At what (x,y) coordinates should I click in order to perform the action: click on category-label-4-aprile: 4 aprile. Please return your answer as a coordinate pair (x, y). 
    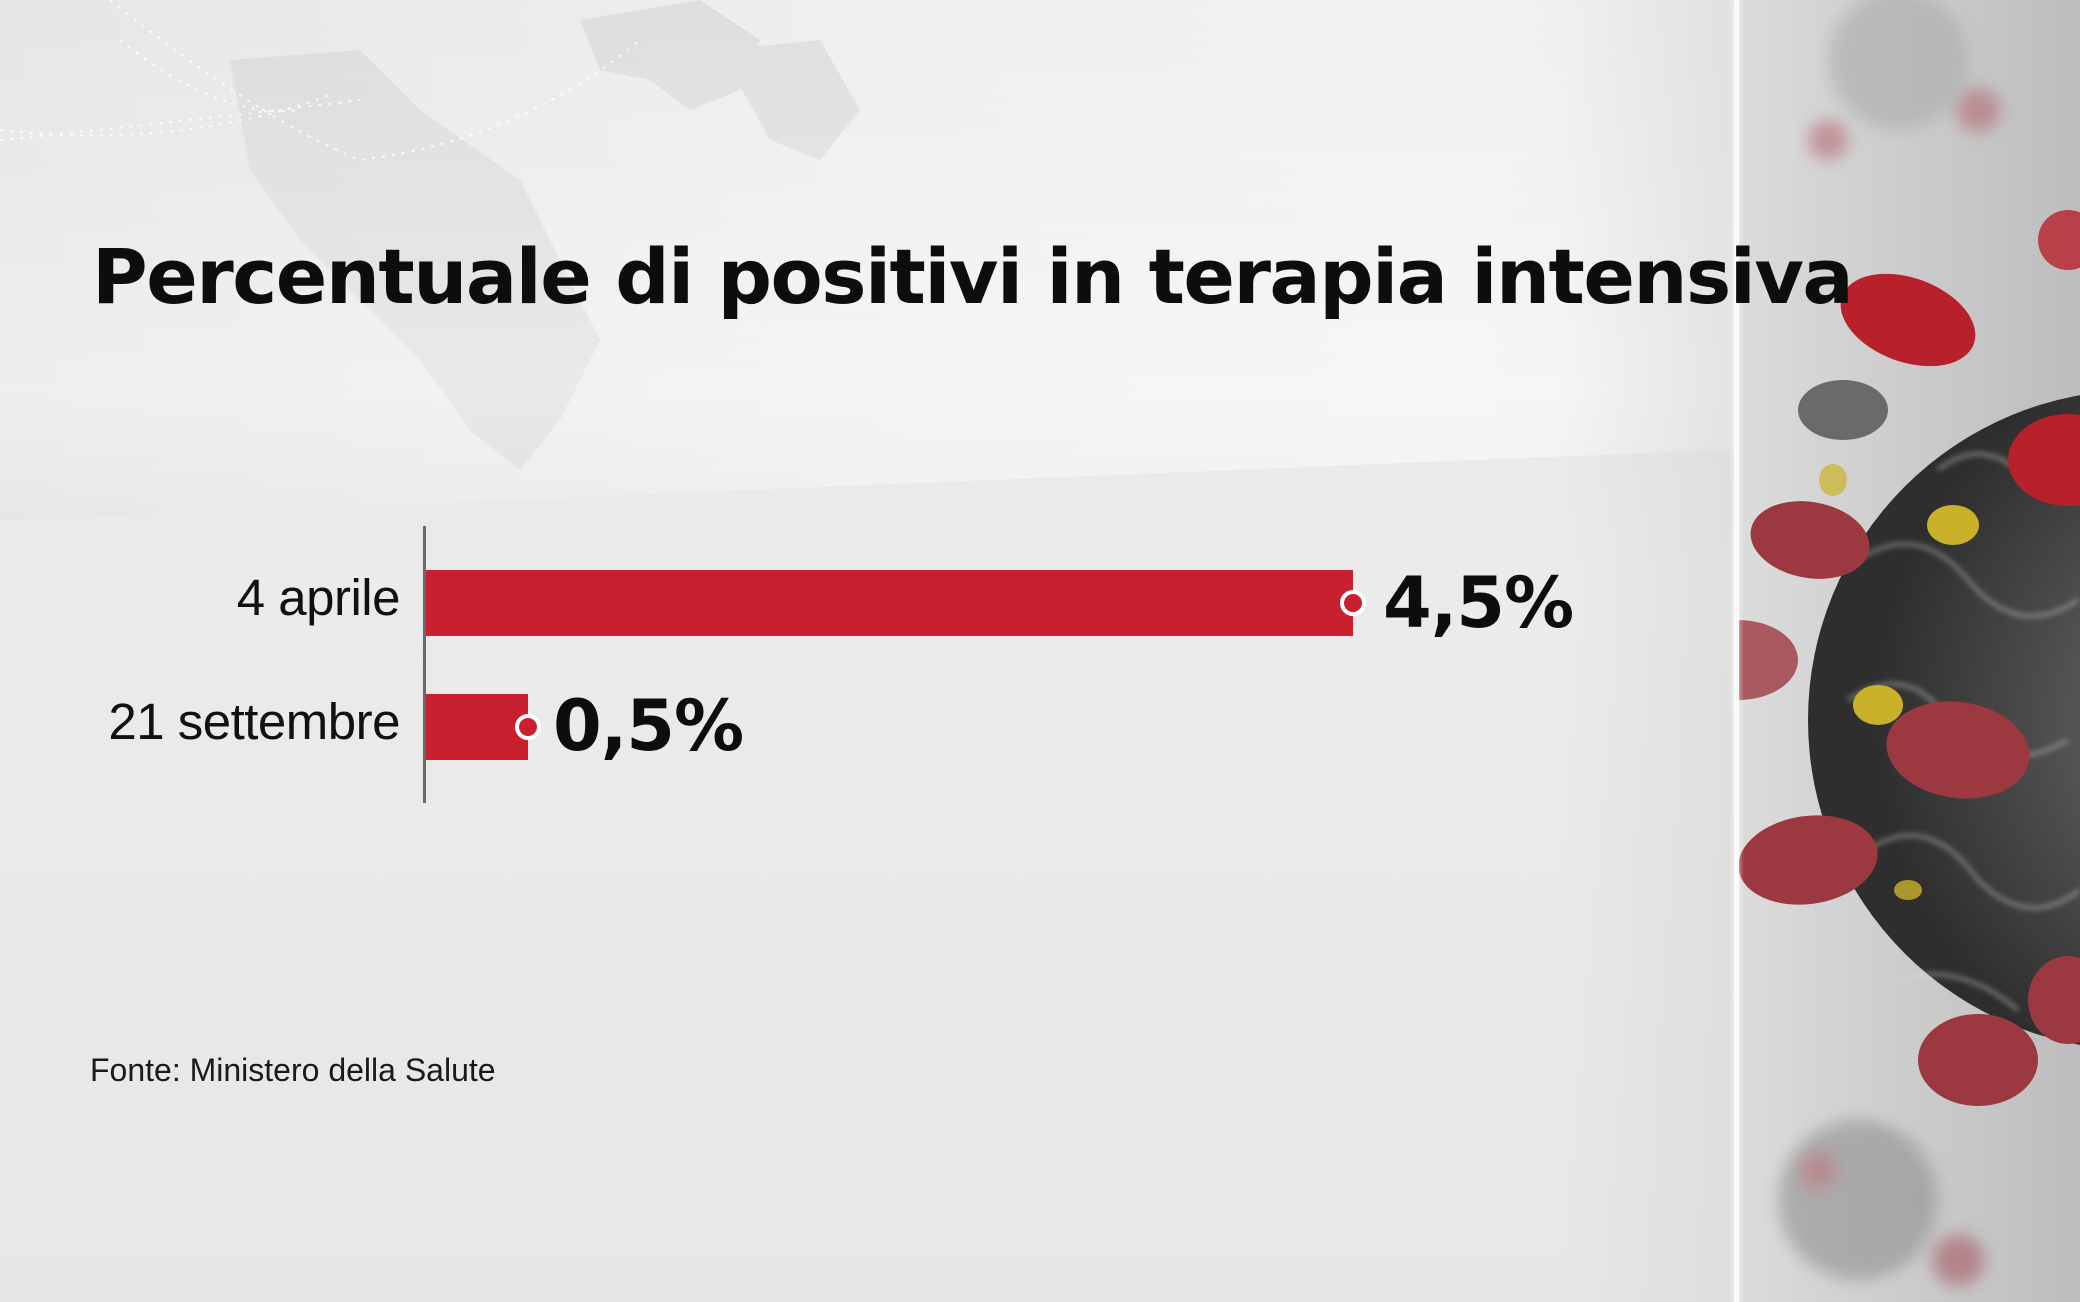
    Looking at the image, I should click on (318, 597).